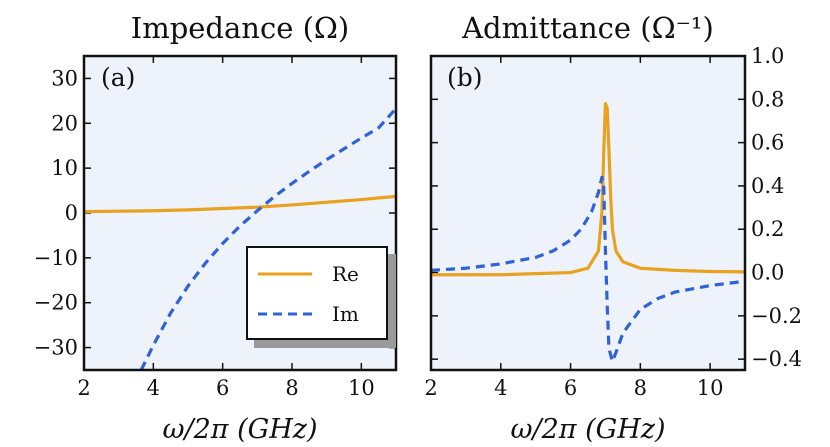 The image size is (830, 447). Describe the element at coordinates (71, 213) in the screenshot. I see `panel-a-ytick-label: 0` at that location.